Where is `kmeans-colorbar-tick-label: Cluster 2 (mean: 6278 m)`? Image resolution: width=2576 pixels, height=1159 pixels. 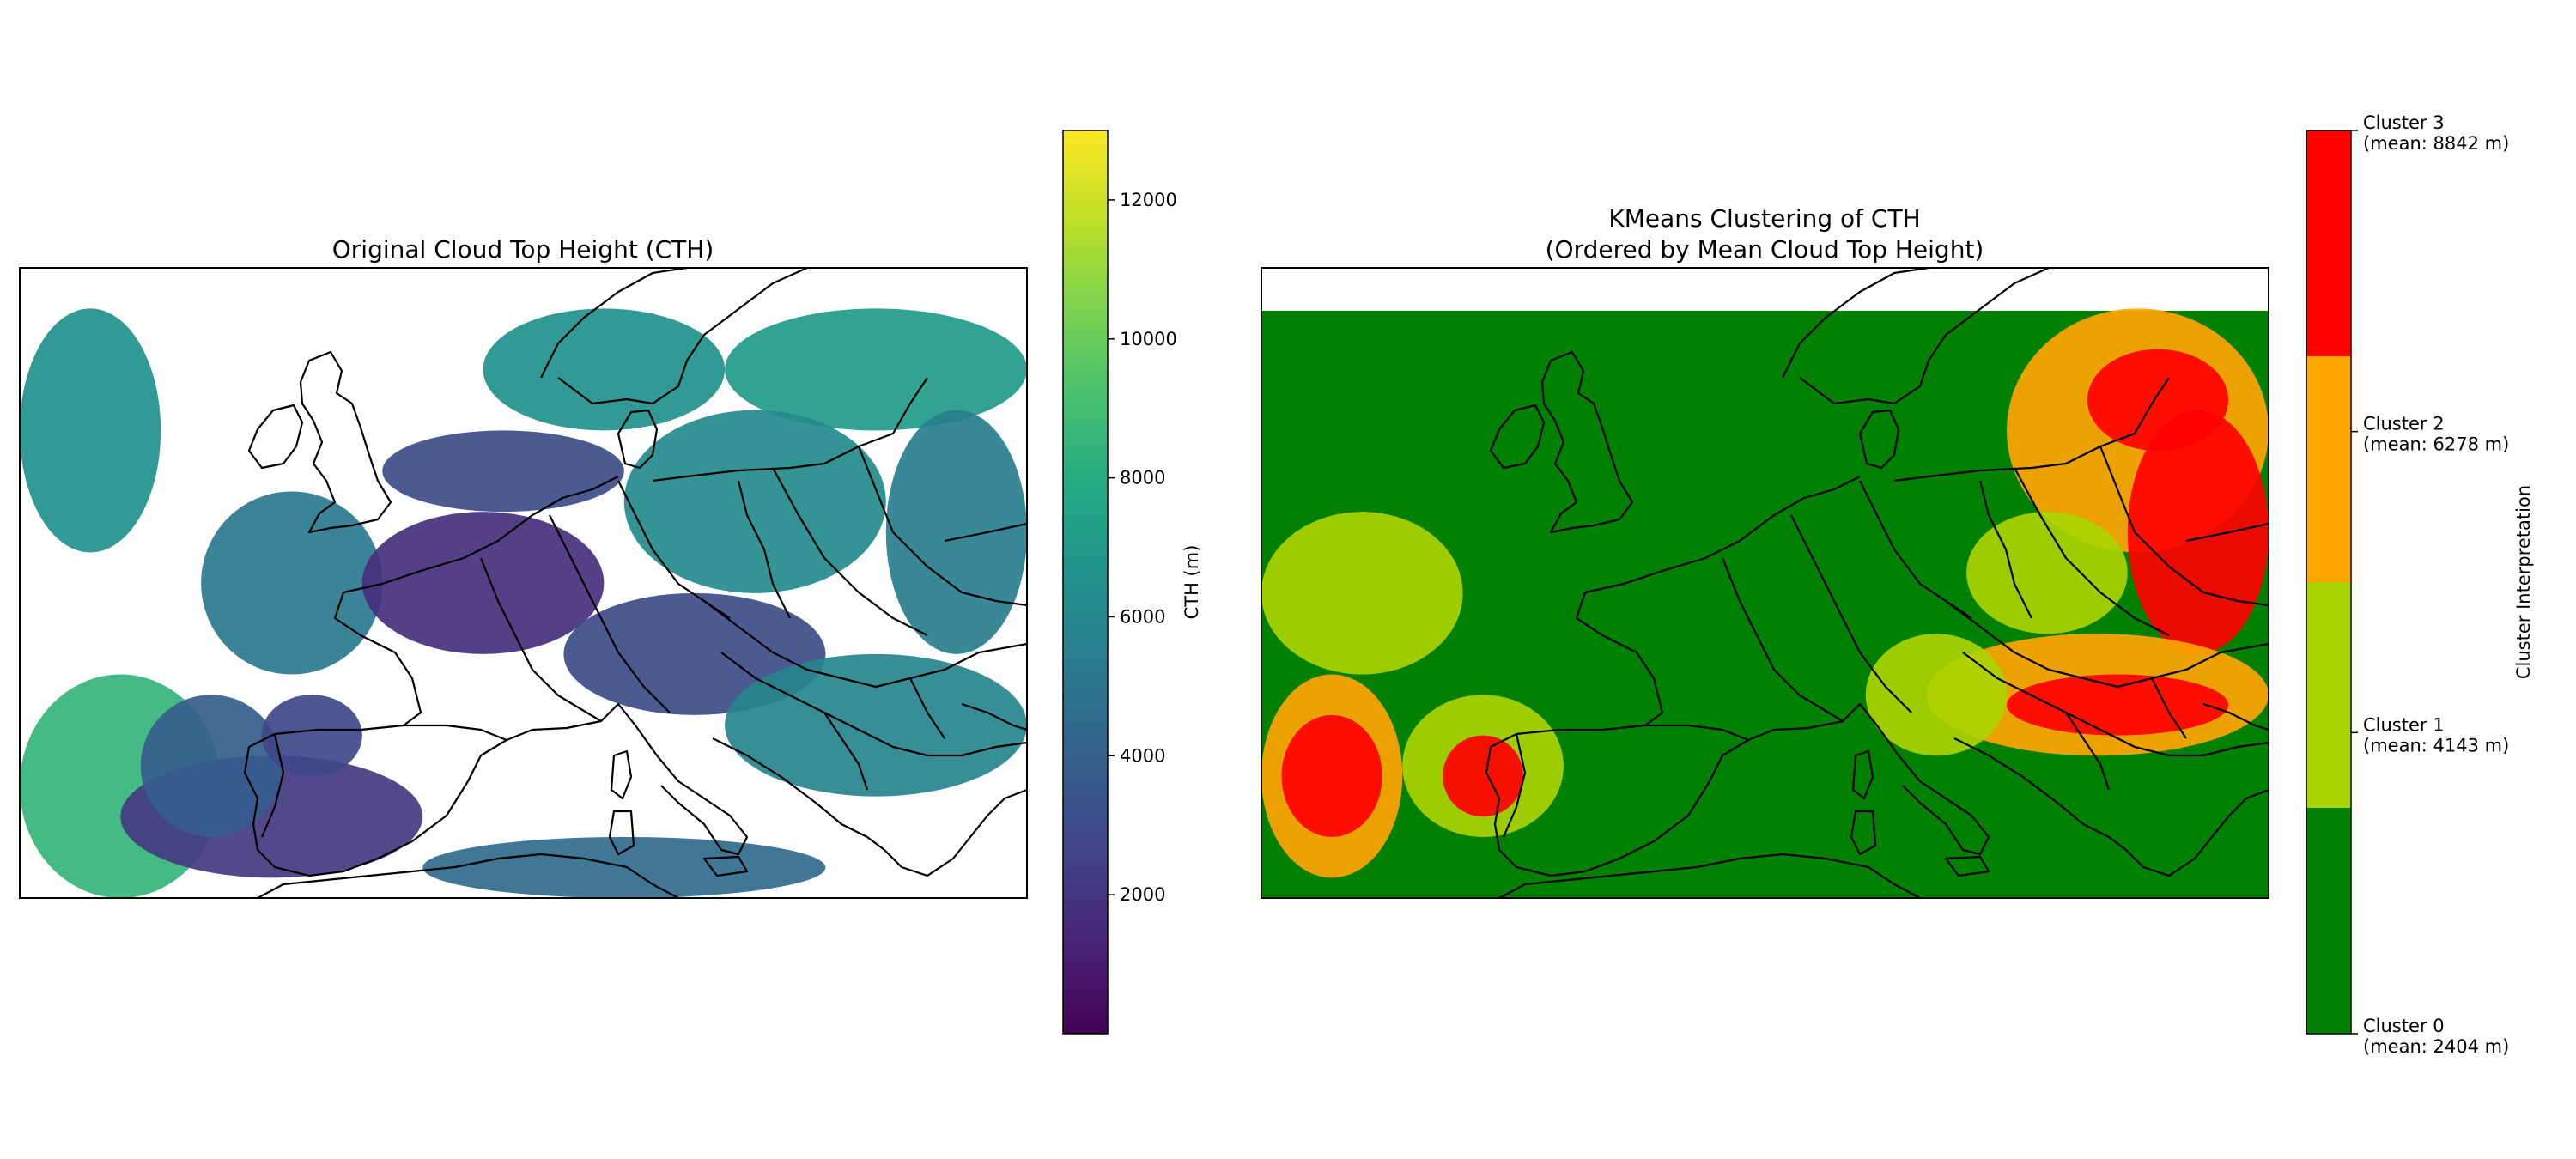
kmeans-colorbar-tick-label: Cluster 2 (mean: 6278 m) is located at coordinates (2436, 434).